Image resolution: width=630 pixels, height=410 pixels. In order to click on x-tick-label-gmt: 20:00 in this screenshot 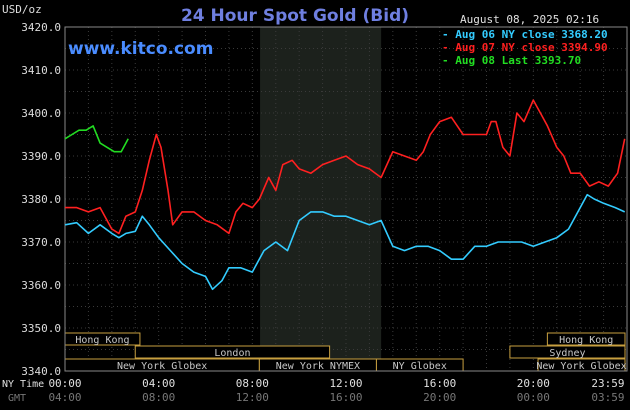, I will do `click(439, 397)`.